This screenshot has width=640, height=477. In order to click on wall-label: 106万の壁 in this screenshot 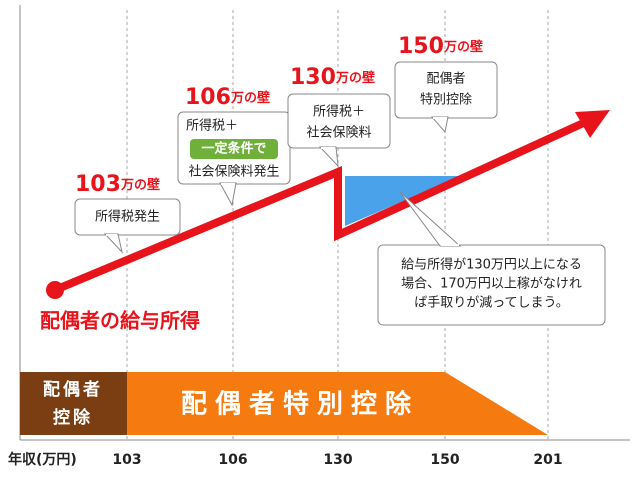, I will do `click(227, 97)`.